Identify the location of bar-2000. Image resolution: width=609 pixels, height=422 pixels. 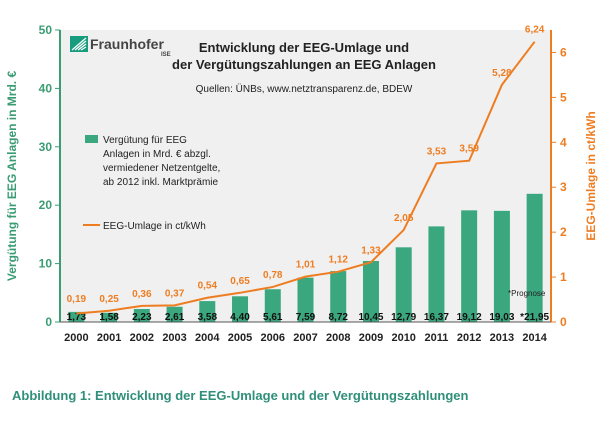
(76, 316).